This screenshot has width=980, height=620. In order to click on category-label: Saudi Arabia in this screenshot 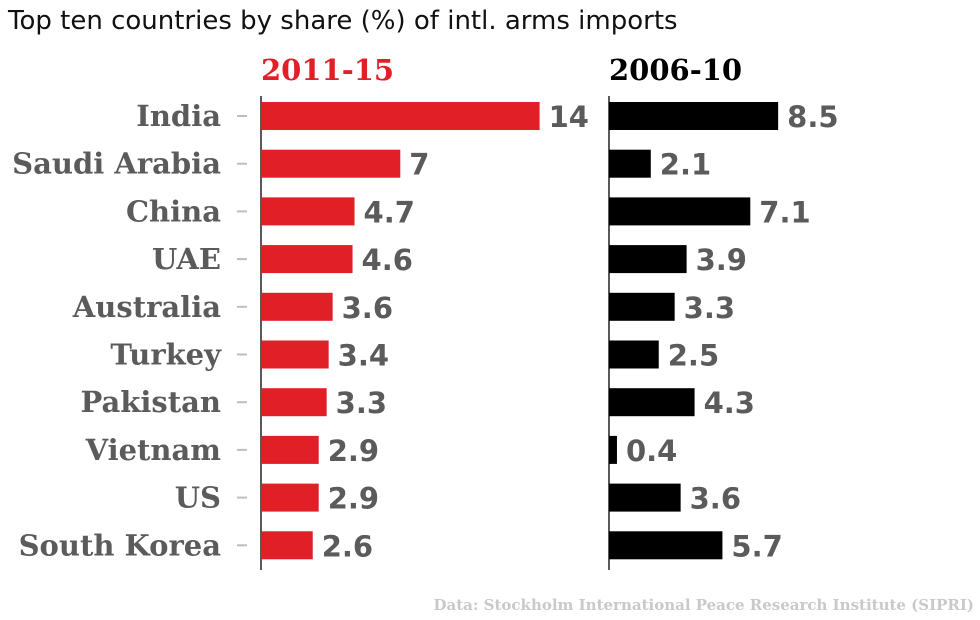, I will do `click(116, 164)`.